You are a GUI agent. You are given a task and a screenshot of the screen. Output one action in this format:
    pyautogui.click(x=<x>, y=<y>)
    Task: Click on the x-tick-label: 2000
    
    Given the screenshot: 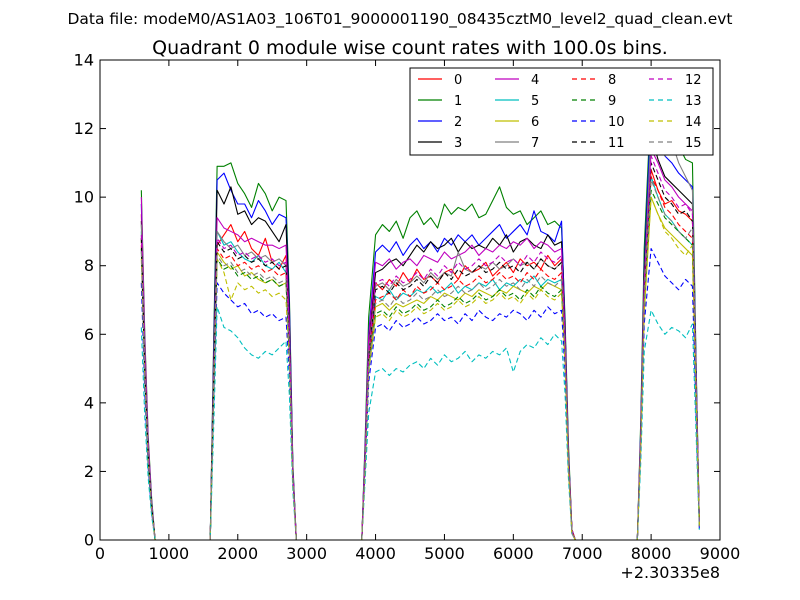 What is the action you would take?
    pyautogui.click(x=237, y=553)
    